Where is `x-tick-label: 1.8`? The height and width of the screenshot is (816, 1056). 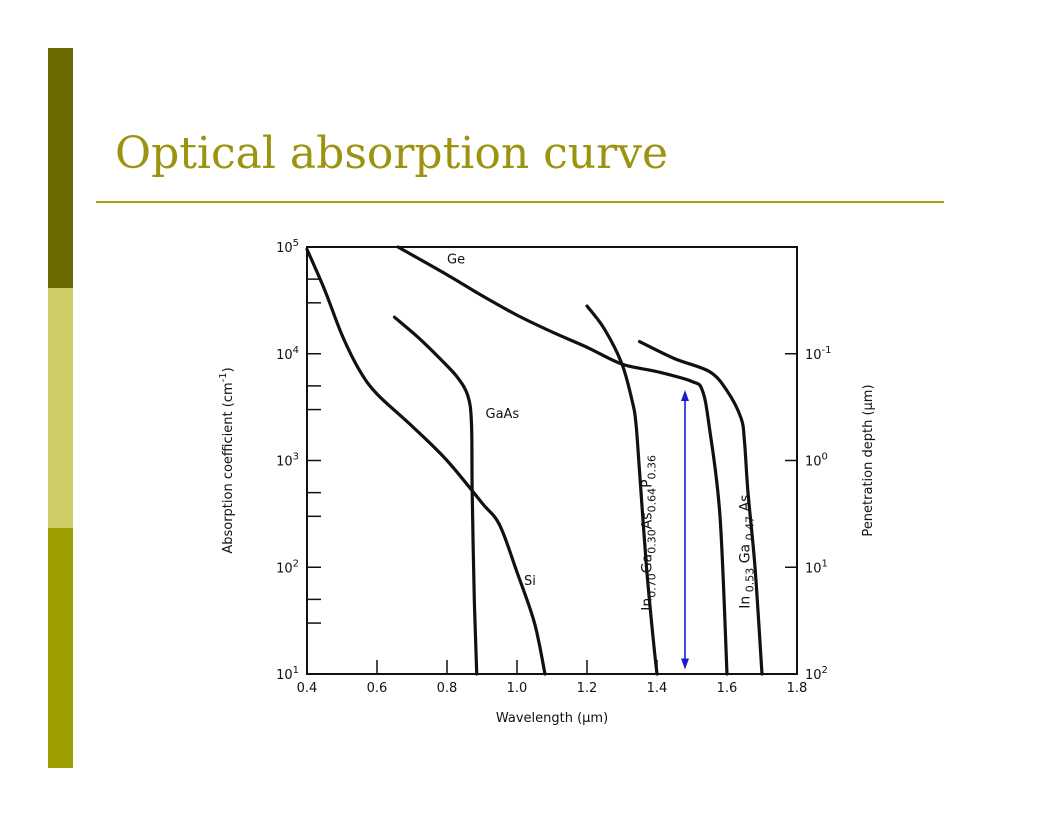
x-tick-label: 1.8 is located at coordinates (797, 688).